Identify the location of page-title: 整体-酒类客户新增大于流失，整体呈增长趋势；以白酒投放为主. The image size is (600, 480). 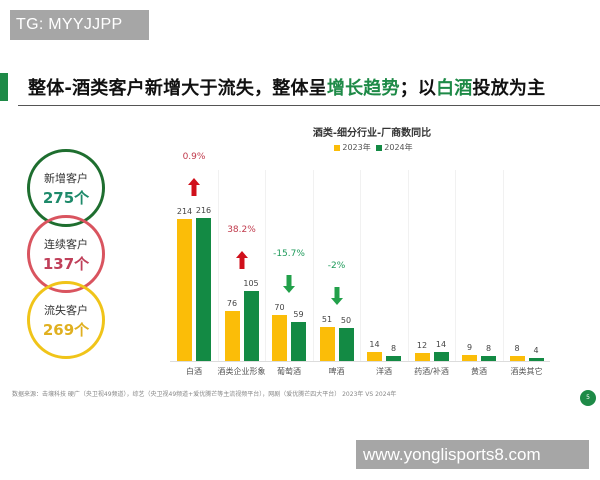
(286, 87).